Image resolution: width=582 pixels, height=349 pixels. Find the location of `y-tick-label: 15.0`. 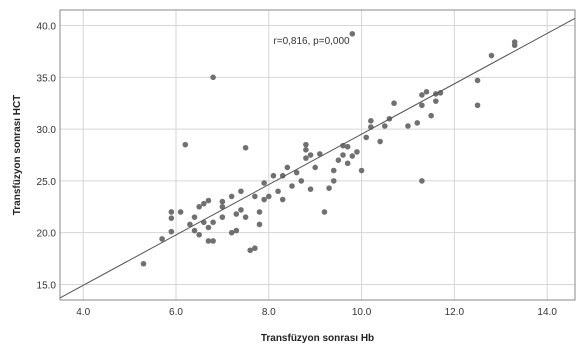

y-tick-label: 15.0 is located at coordinates (47, 285).